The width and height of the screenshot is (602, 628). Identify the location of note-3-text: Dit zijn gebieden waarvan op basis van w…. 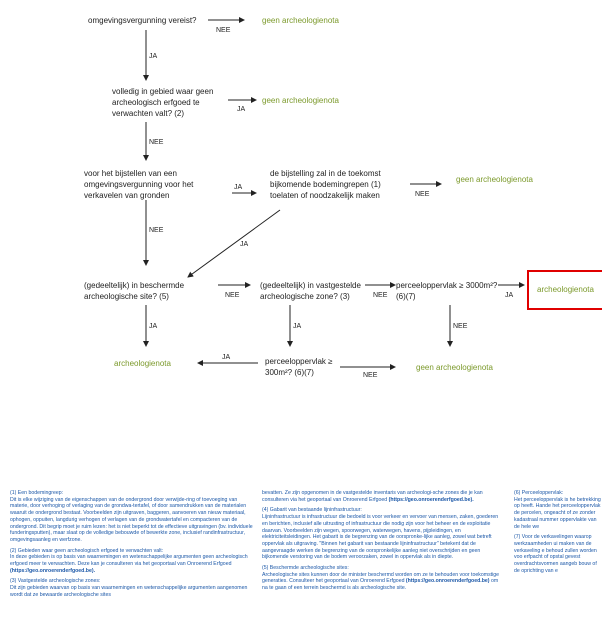
(129, 591).